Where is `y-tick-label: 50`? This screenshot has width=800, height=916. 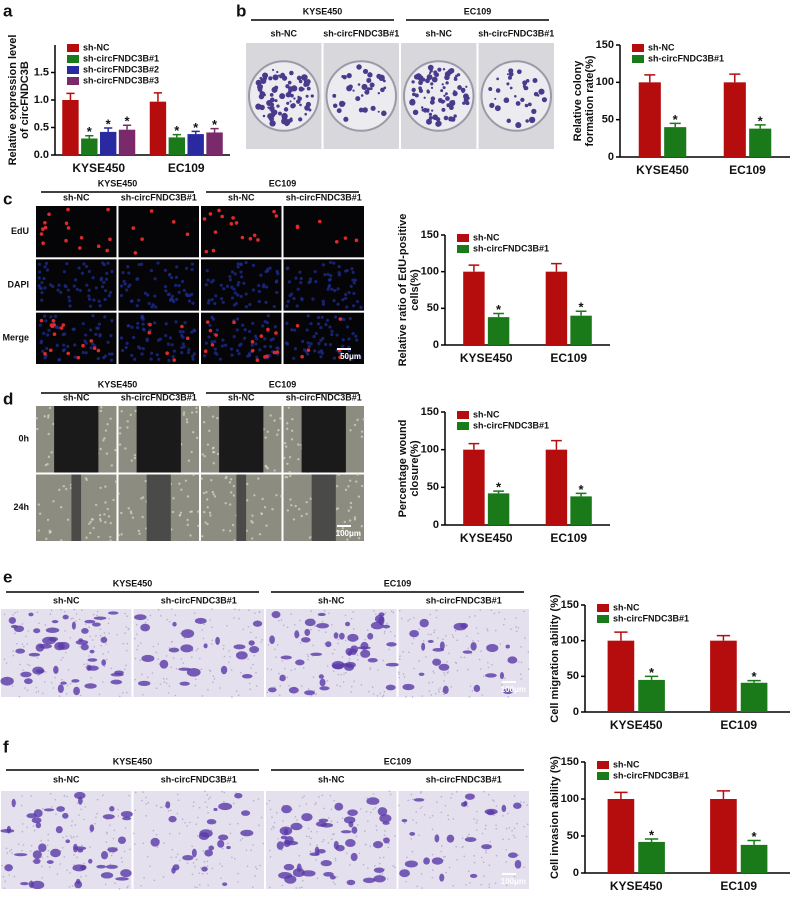
y-tick-label: 50 is located at coordinates (433, 308).